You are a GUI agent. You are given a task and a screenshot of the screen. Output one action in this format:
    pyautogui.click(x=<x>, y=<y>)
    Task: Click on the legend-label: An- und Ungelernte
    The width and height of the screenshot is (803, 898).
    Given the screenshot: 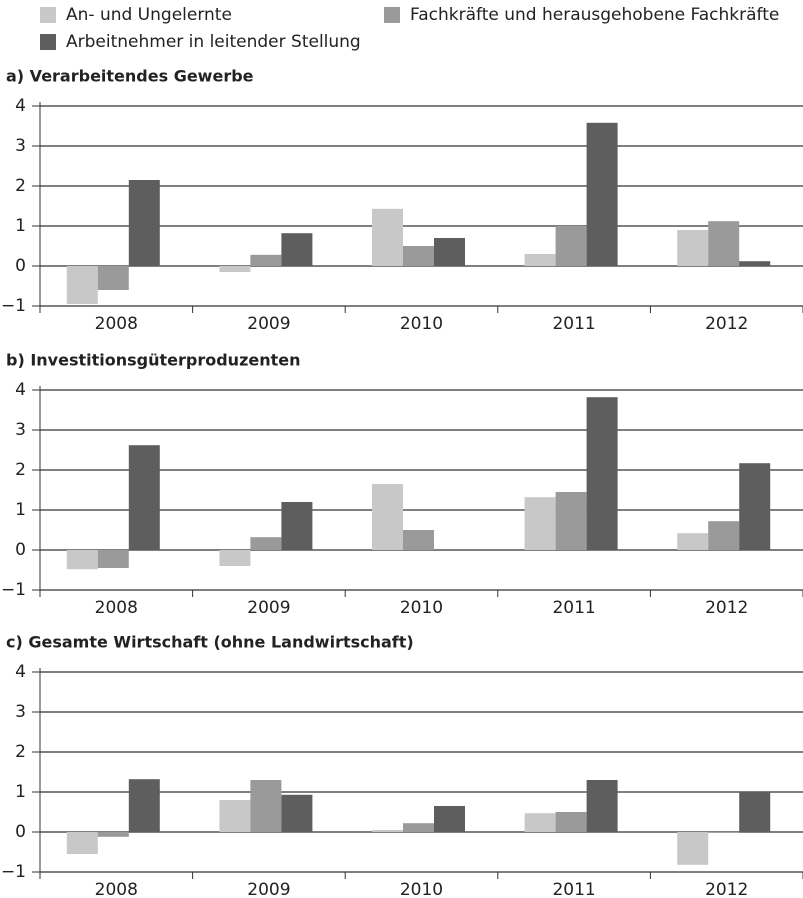 What is the action you would take?
    pyautogui.click(x=149, y=15)
    